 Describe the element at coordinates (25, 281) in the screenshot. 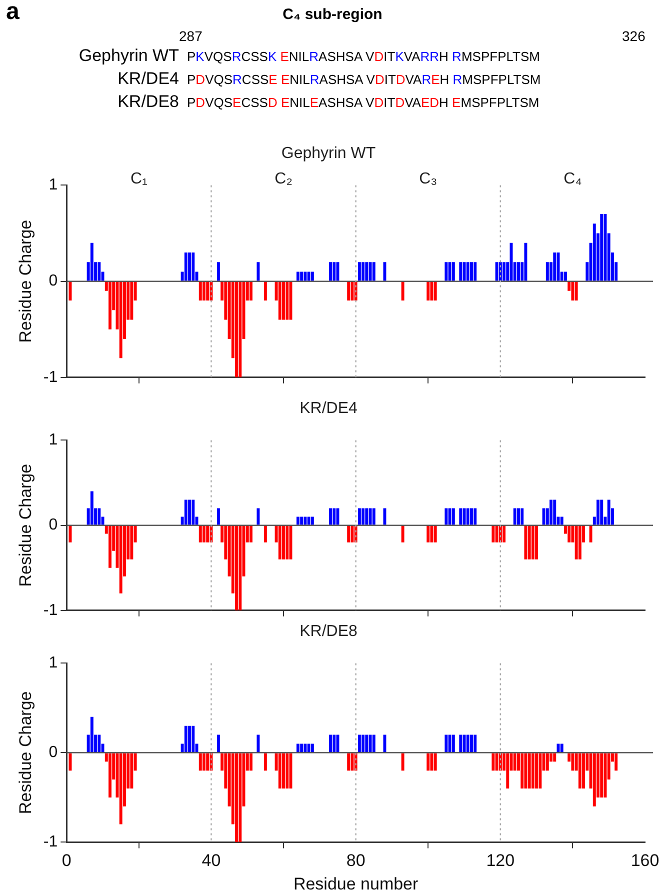

I see `y-axis-title: Residue Charge` at that location.